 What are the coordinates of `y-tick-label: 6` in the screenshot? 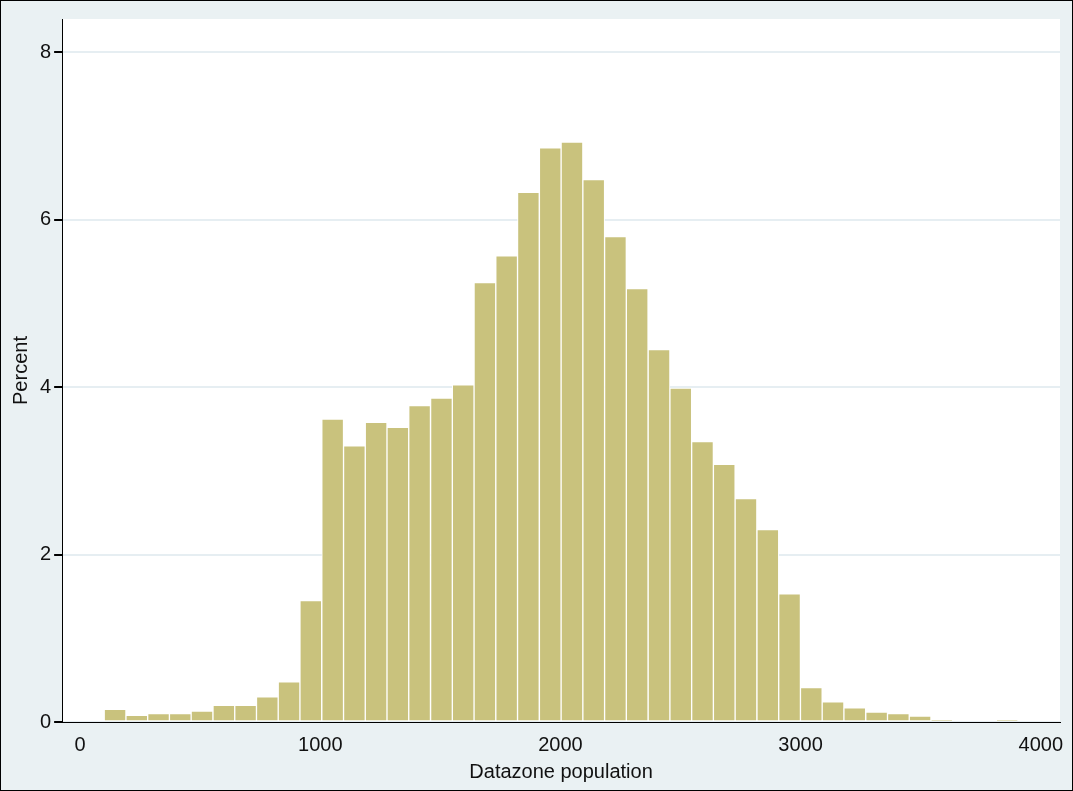 It's located at (46, 218).